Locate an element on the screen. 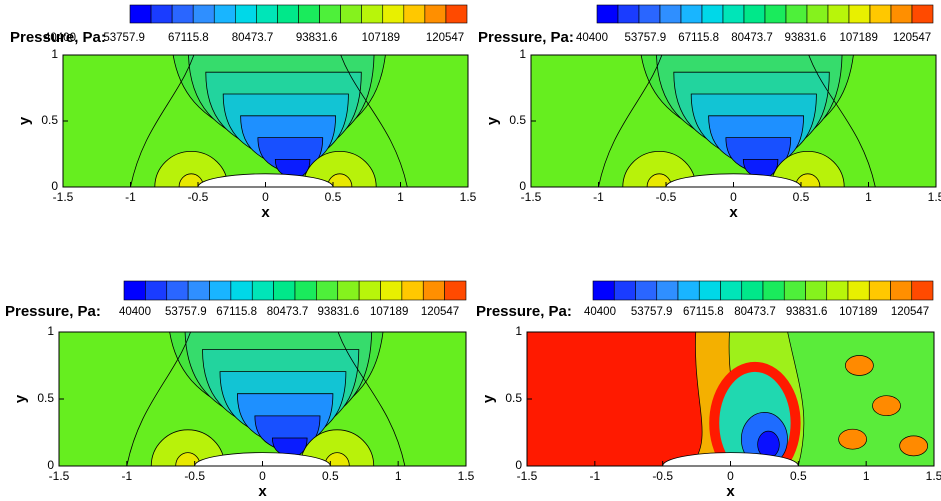  bump is located at coordinates (730, 459).